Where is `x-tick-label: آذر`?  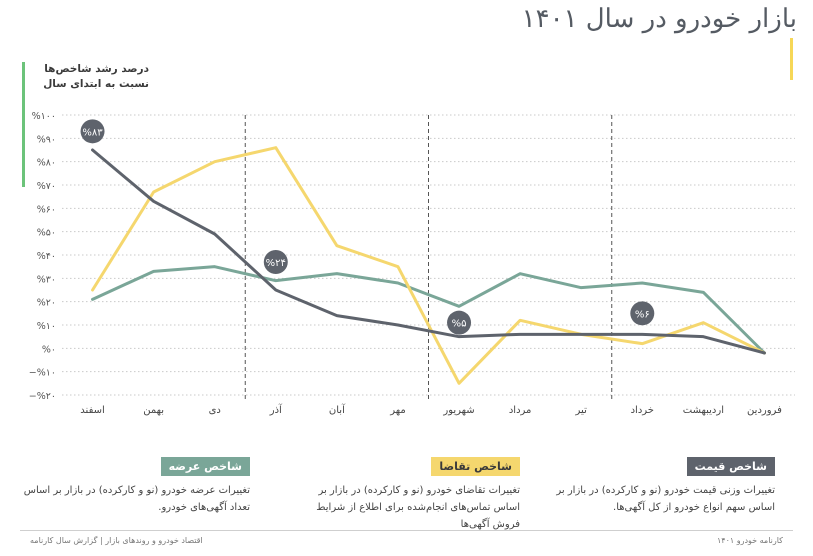
x-tick-label: آذر is located at coordinates (276, 409).